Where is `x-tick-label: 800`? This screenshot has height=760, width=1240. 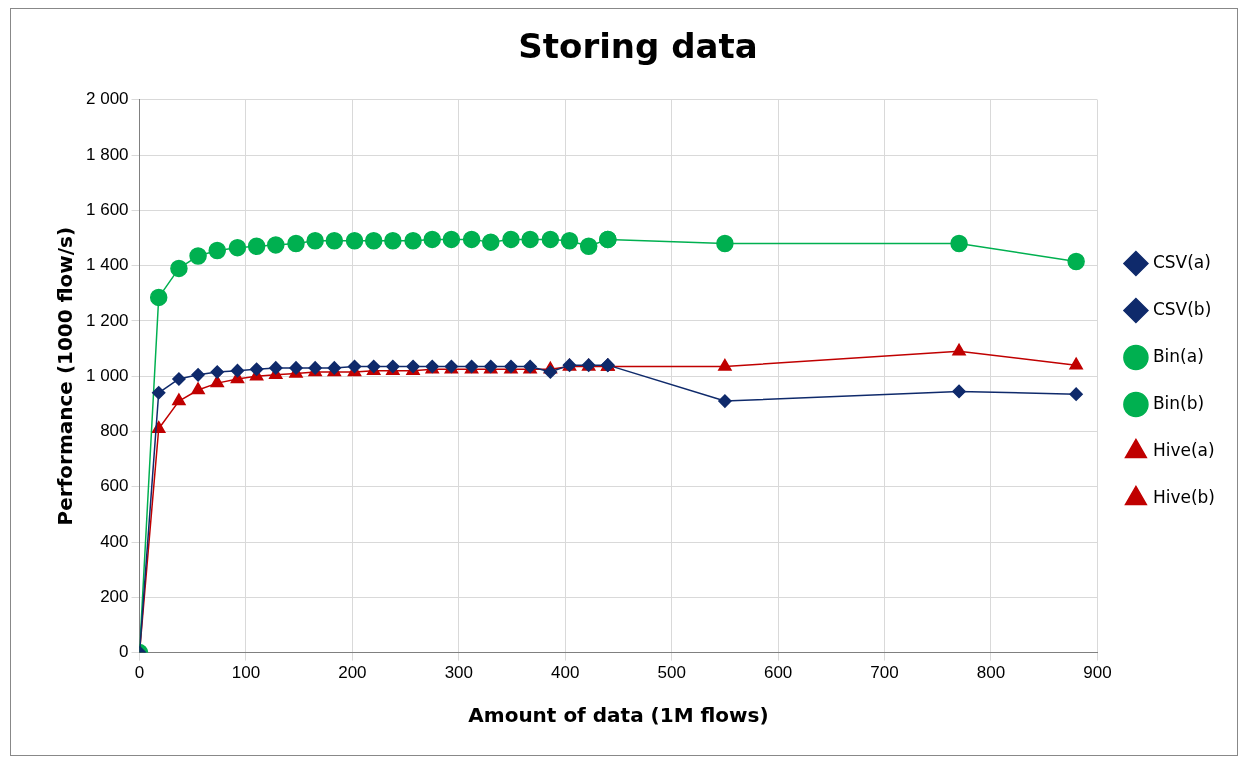 x-tick-label: 800 is located at coordinates (991, 673).